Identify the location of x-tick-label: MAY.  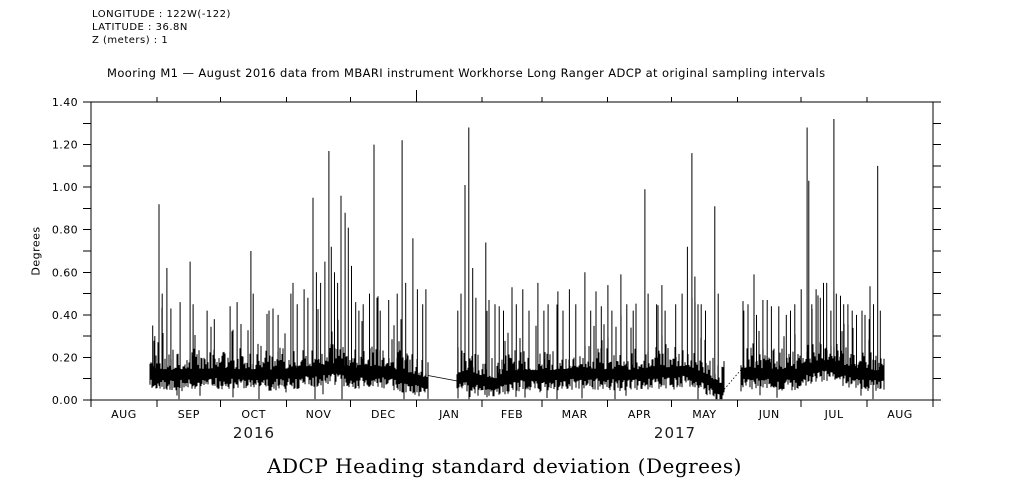
(704, 414).